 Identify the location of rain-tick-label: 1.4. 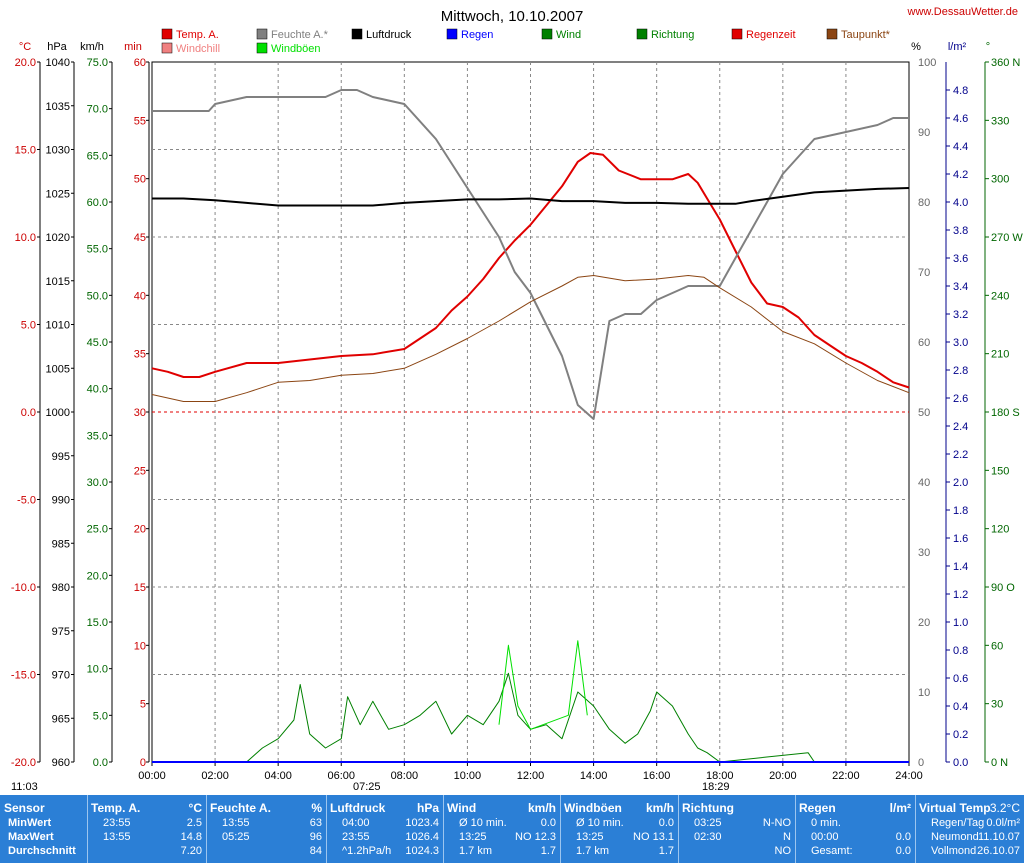
(960, 567).